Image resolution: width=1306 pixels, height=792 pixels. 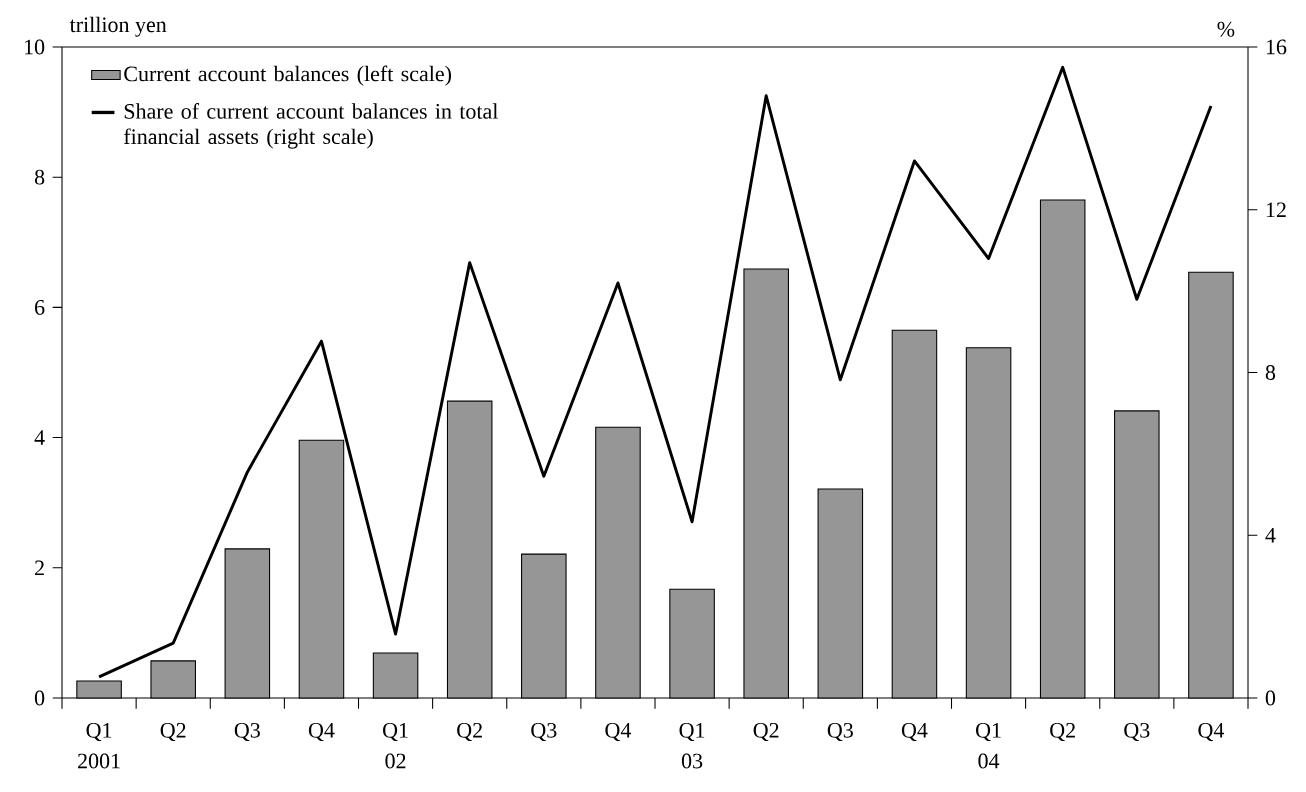 I want to click on y2-tick-label: 12, so click(x=1276, y=210).